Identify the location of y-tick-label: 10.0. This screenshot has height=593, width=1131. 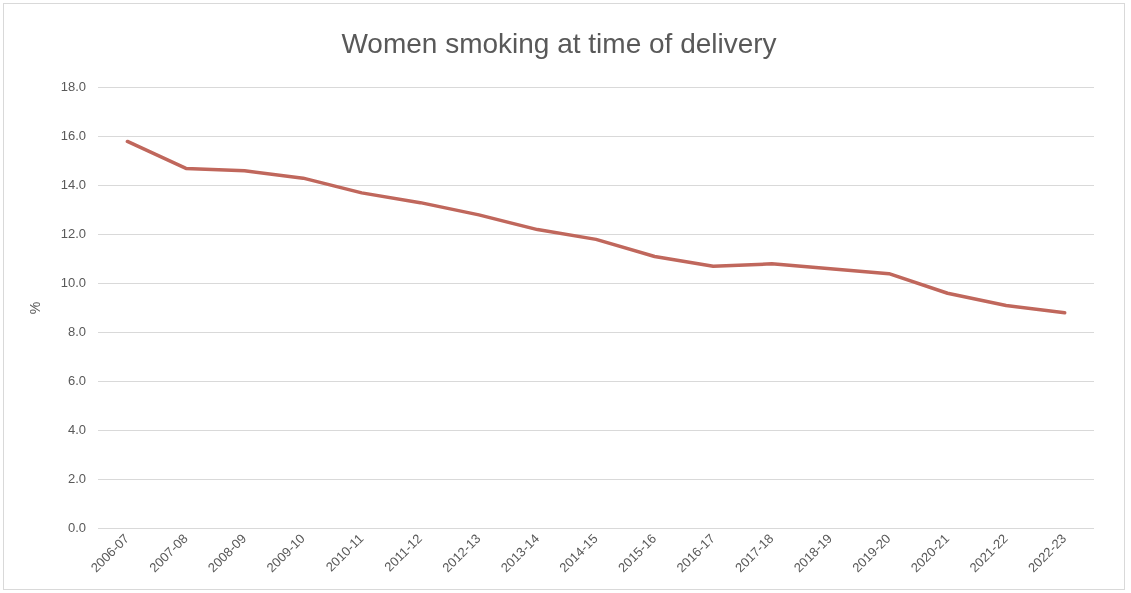
(73, 283).